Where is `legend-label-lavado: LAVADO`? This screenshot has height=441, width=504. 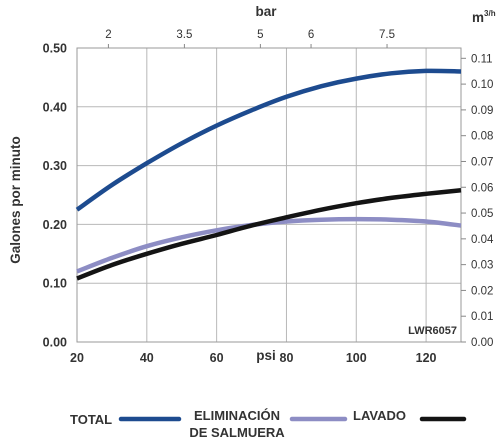 legend-label-lavado: LAVADO is located at coordinates (379, 415).